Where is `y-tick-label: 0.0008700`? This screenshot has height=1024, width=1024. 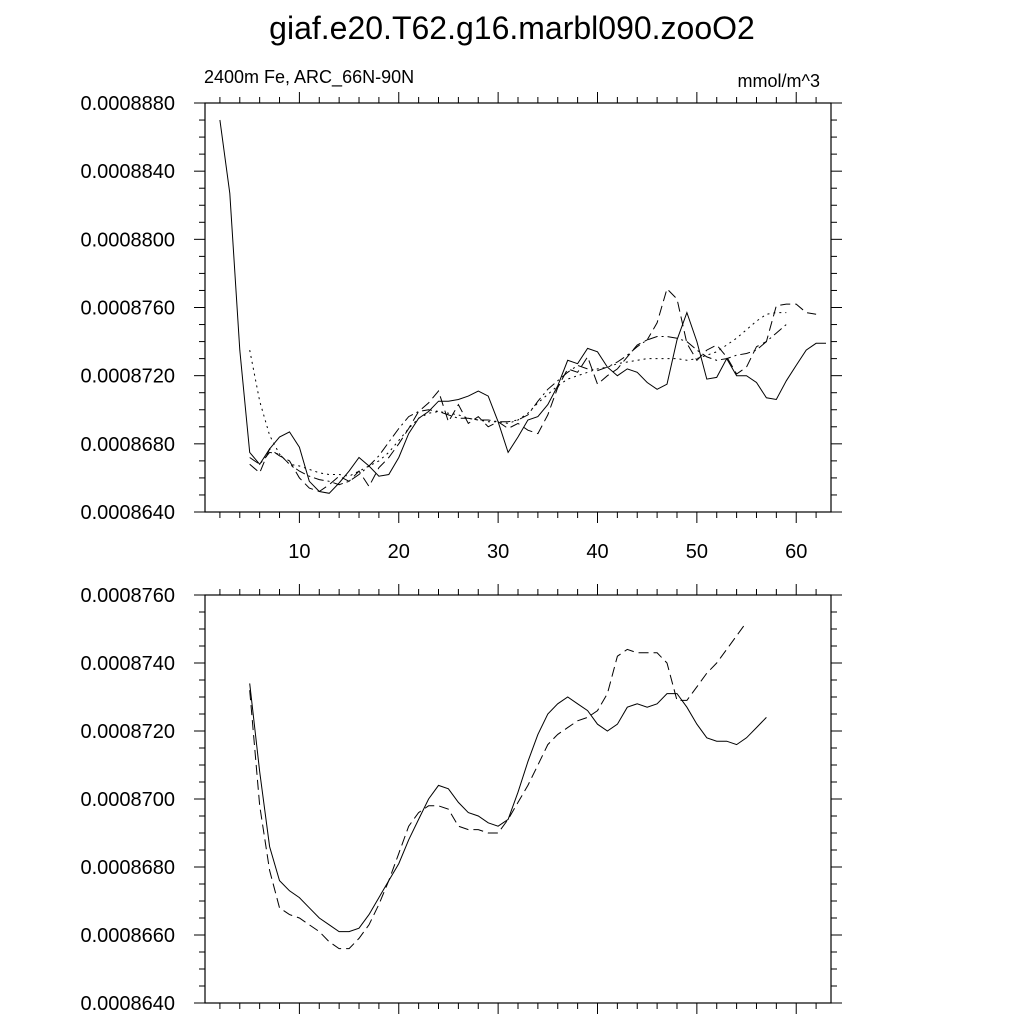
y-tick-label: 0.0008700 is located at coordinates (127, 800).